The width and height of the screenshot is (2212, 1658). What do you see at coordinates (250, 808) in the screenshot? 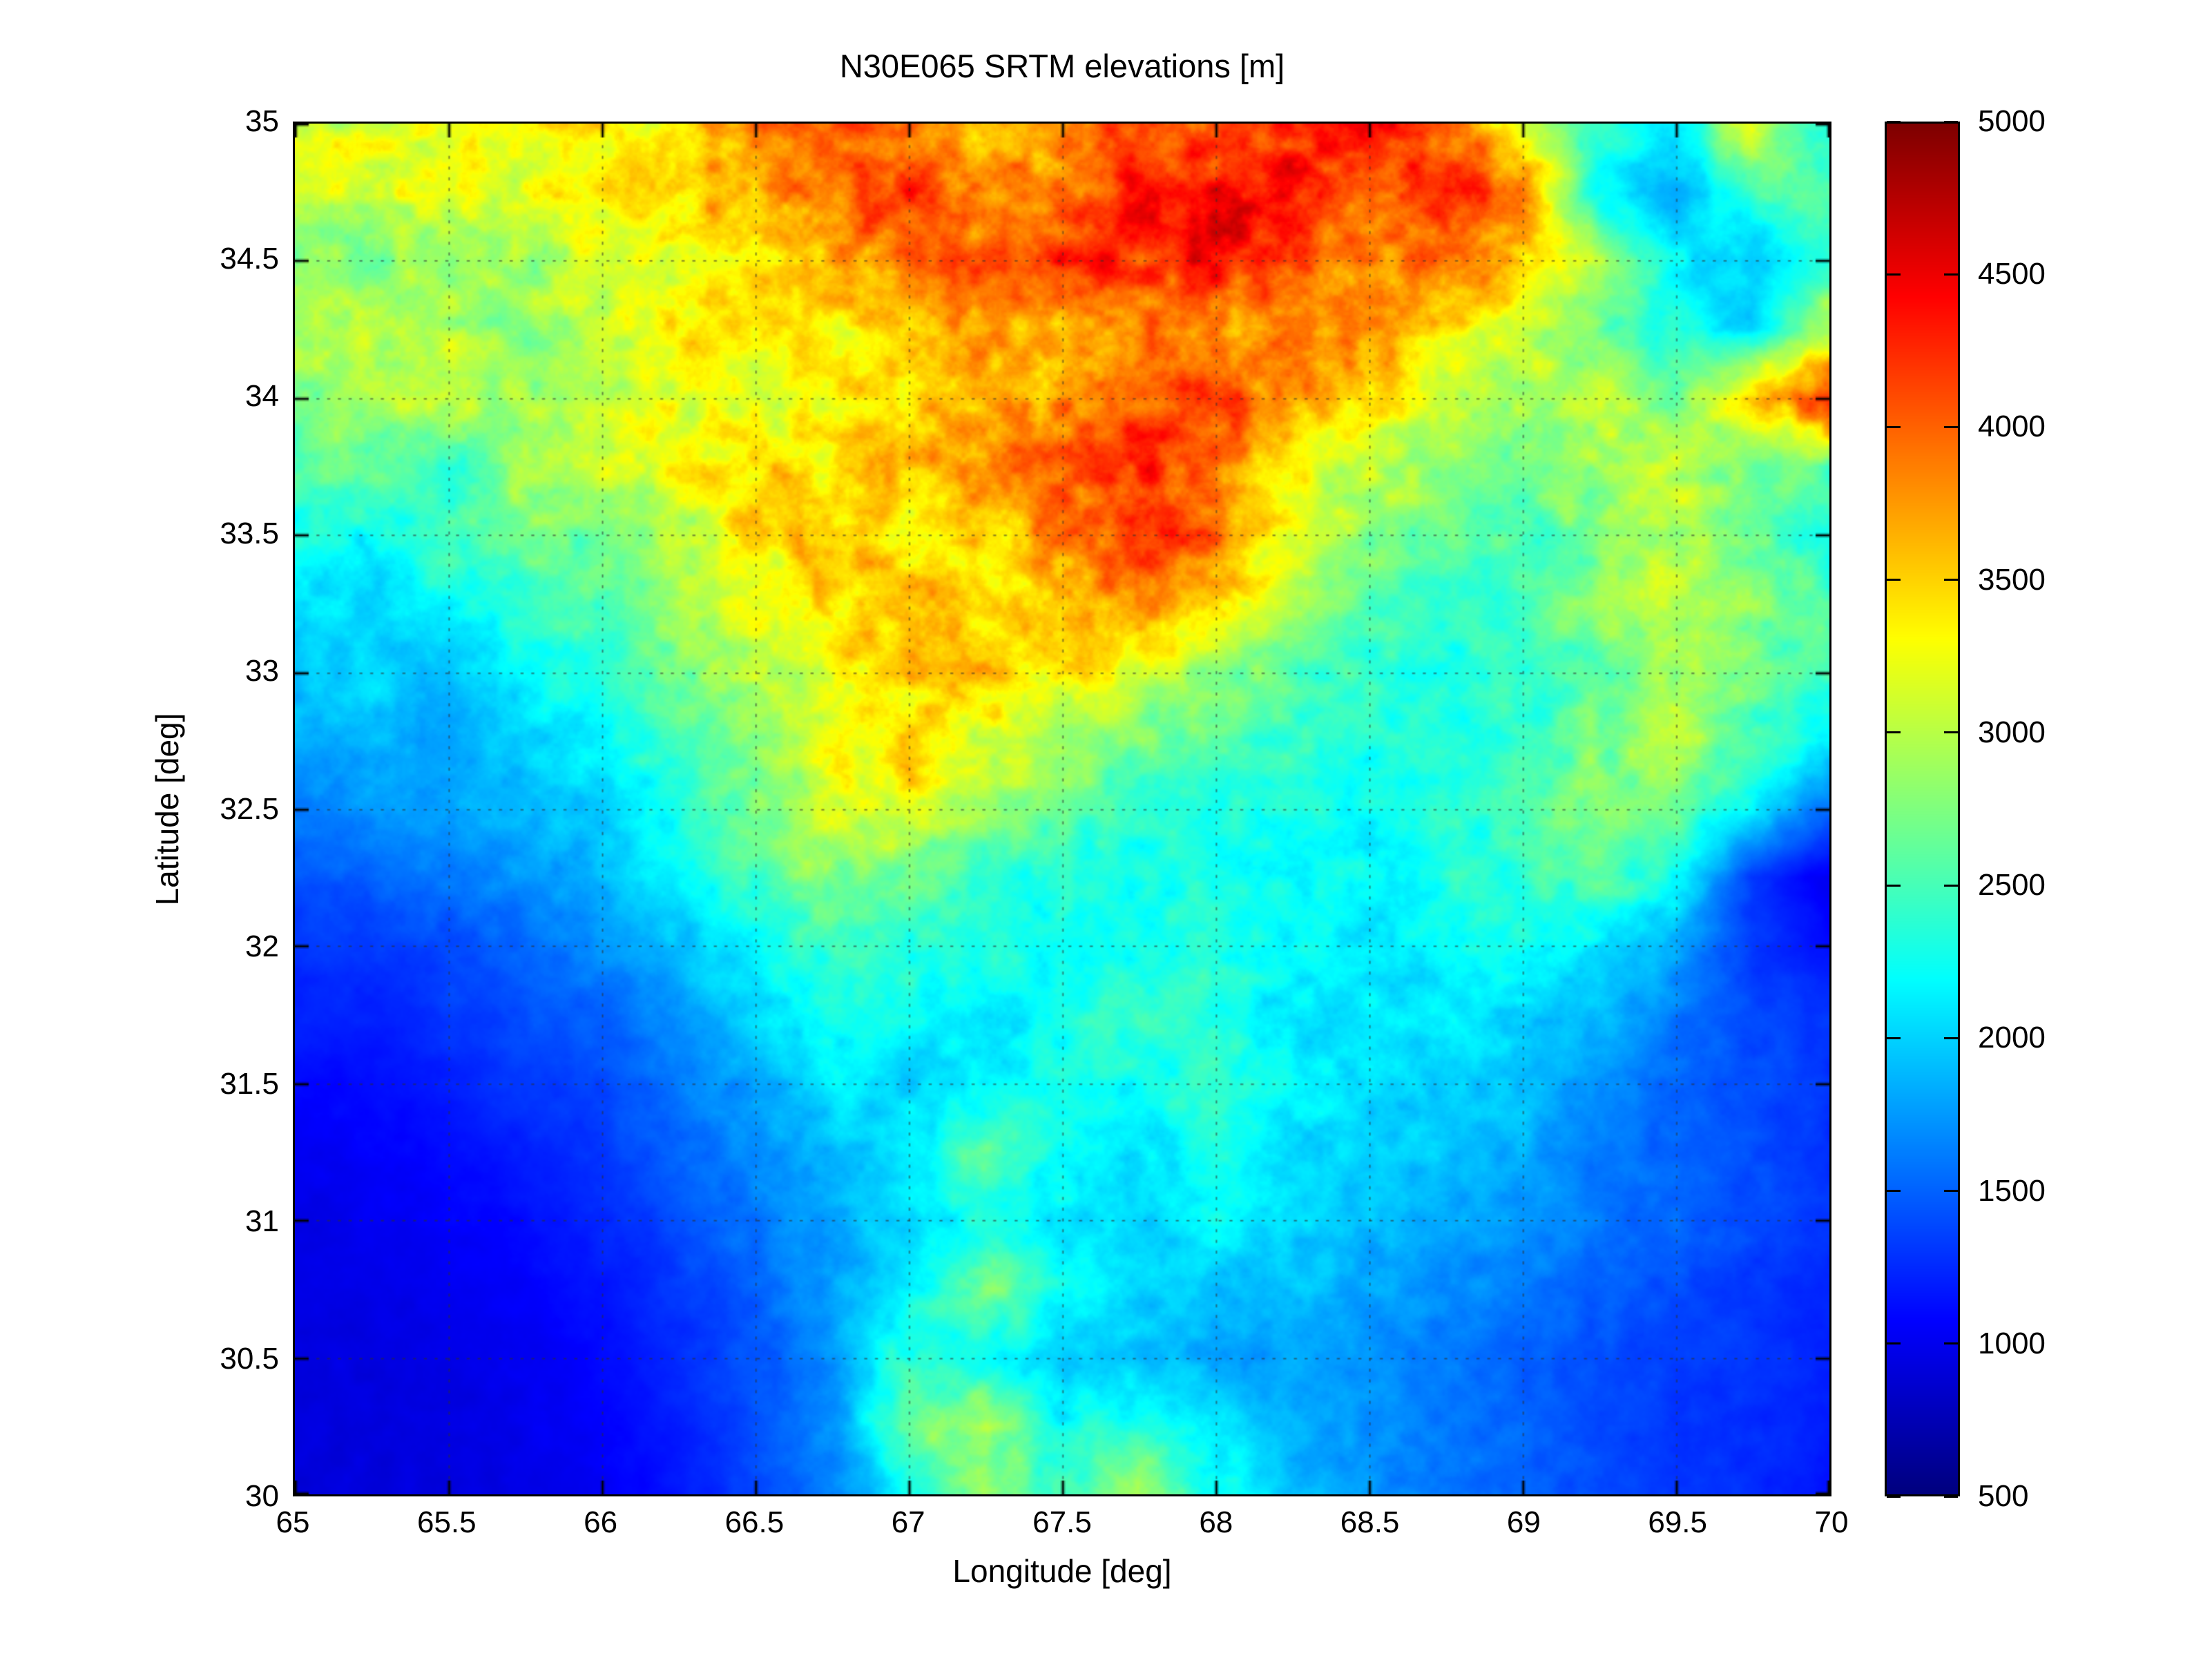
I see `y-tick-label: 32.5` at bounding box center [250, 808].